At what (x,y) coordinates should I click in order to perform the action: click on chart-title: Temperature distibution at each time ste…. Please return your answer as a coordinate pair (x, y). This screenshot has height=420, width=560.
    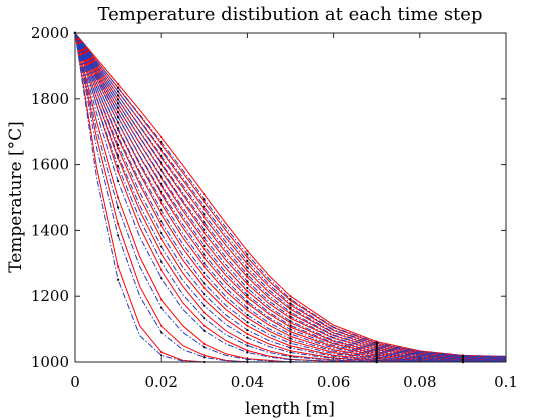
    Looking at the image, I should click on (290, 14).